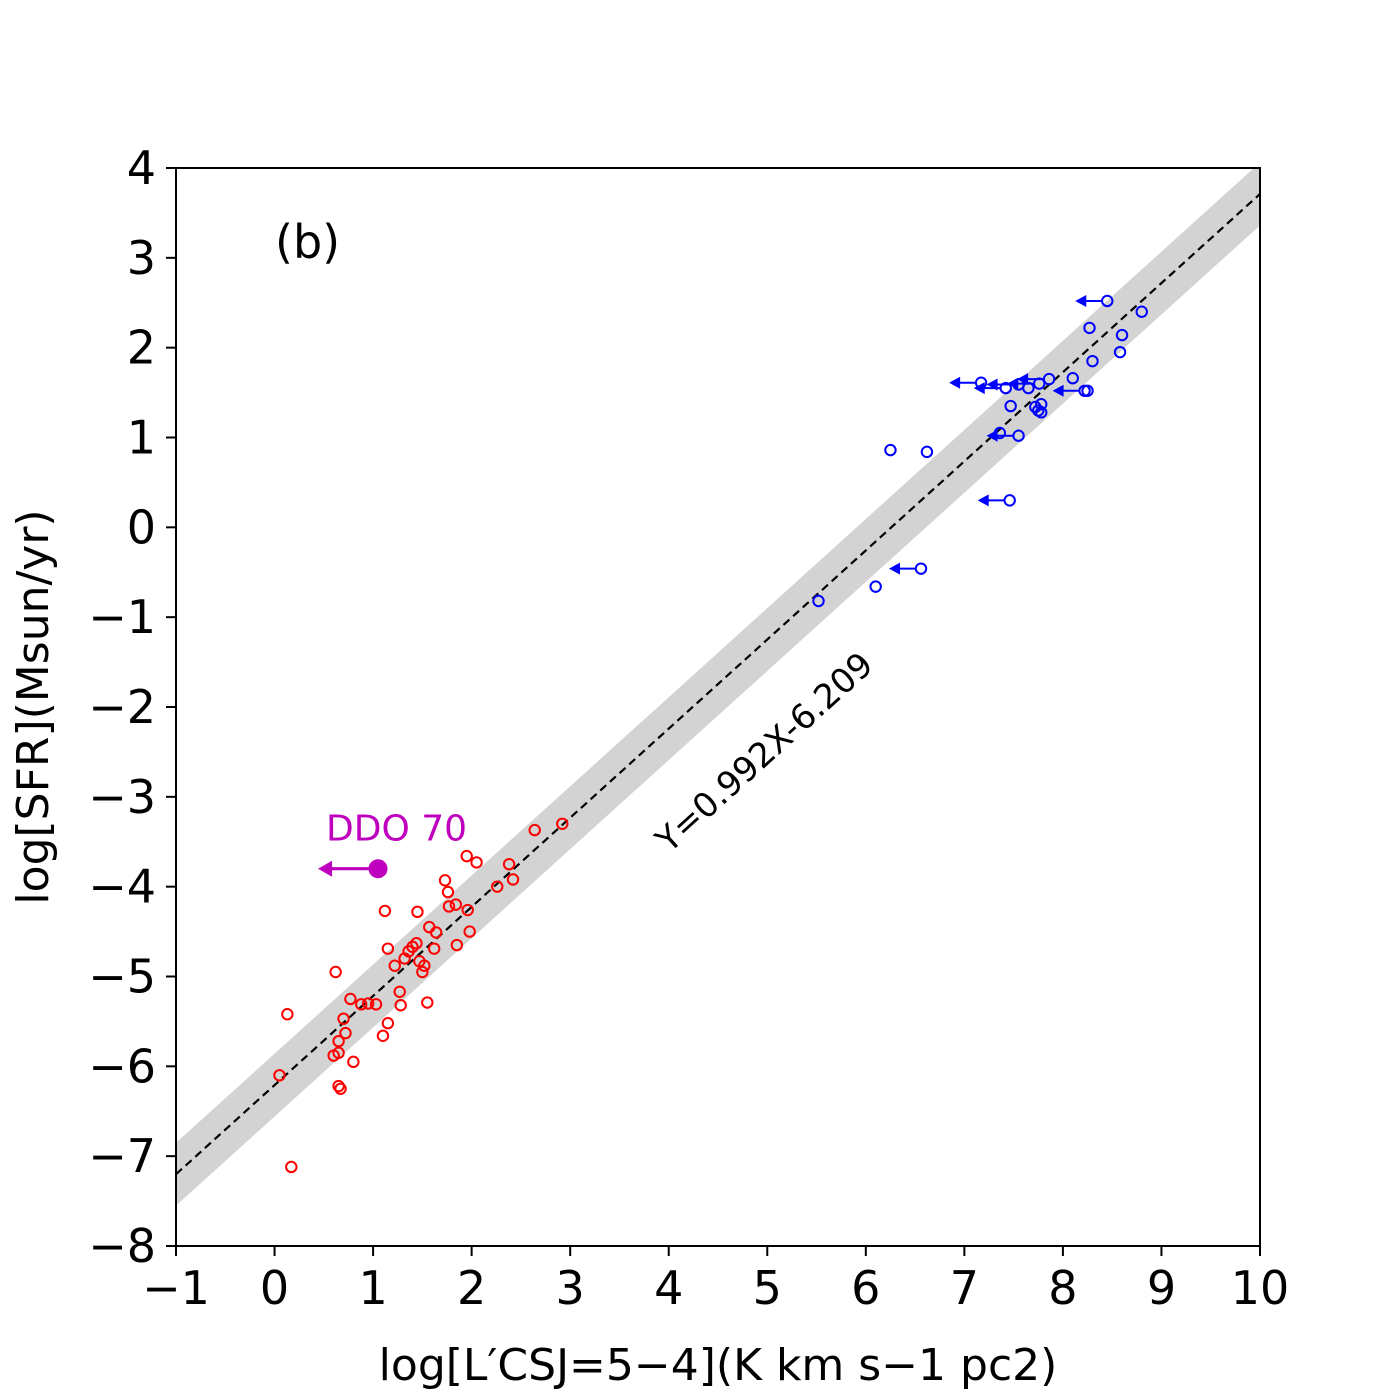  I want to click on y-tick-label: 4, so click(141, 168).